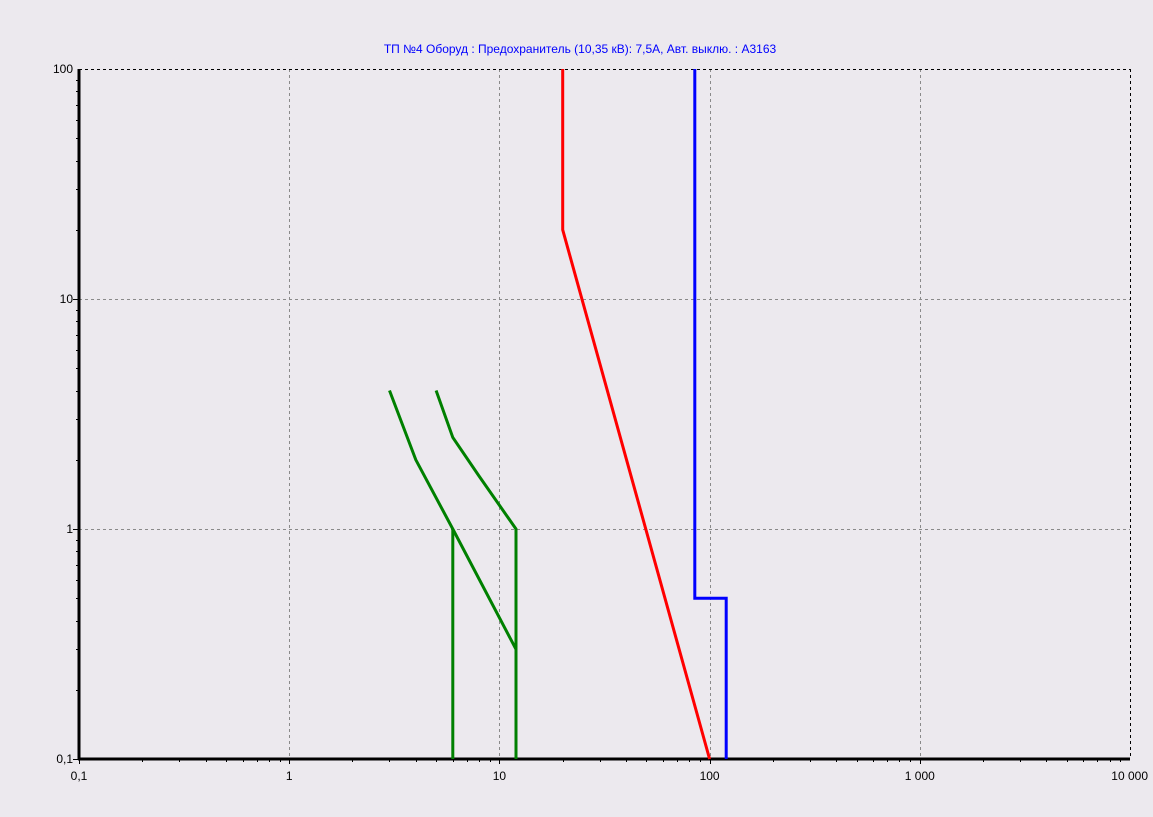 The height and width of the screenshot is (817, 1153). Describe the element at coordinates (64, 759) in the screenshot. I see `y-tick-label: 0,1` at that location.